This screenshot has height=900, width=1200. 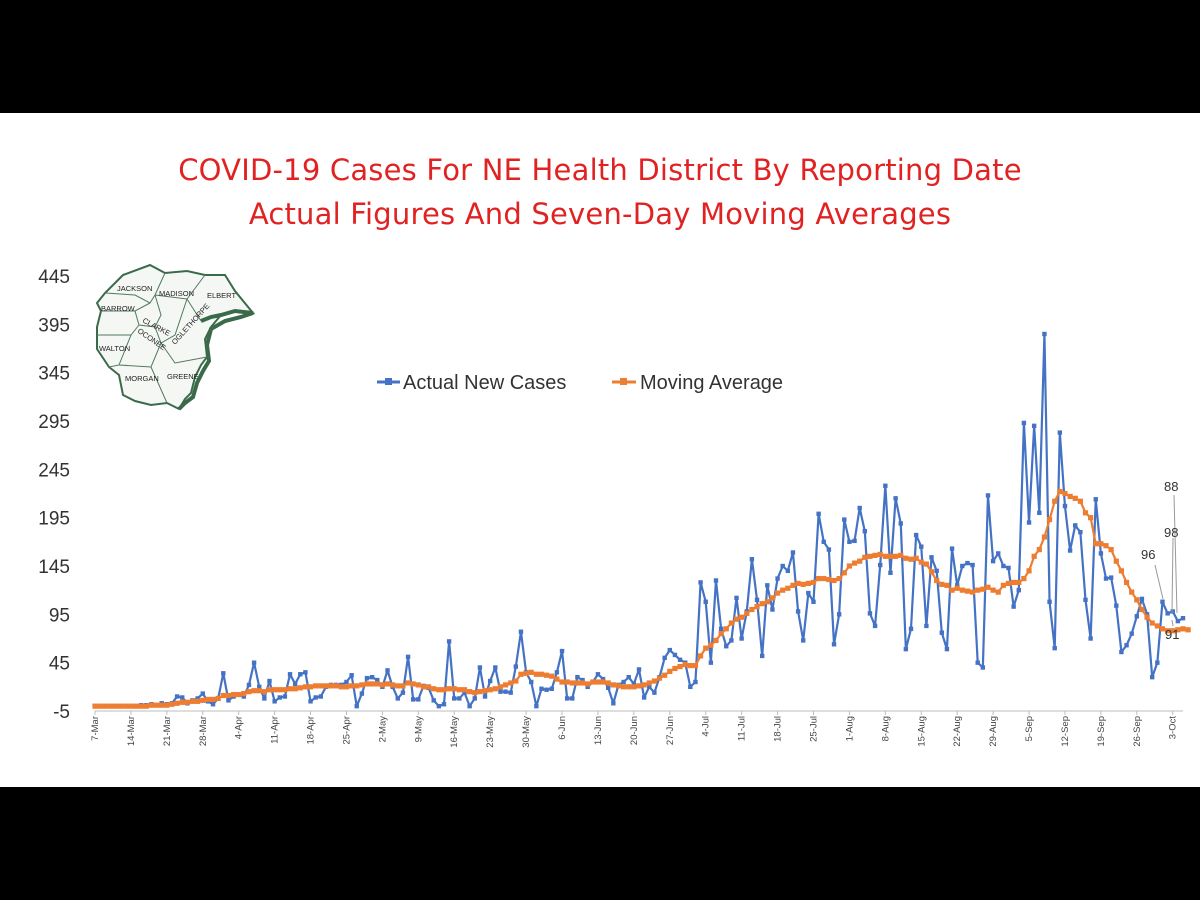 What do you see at coordinates (175, 337) in the screenshot?
I see `map-outline` at bounding box center [175, 337].